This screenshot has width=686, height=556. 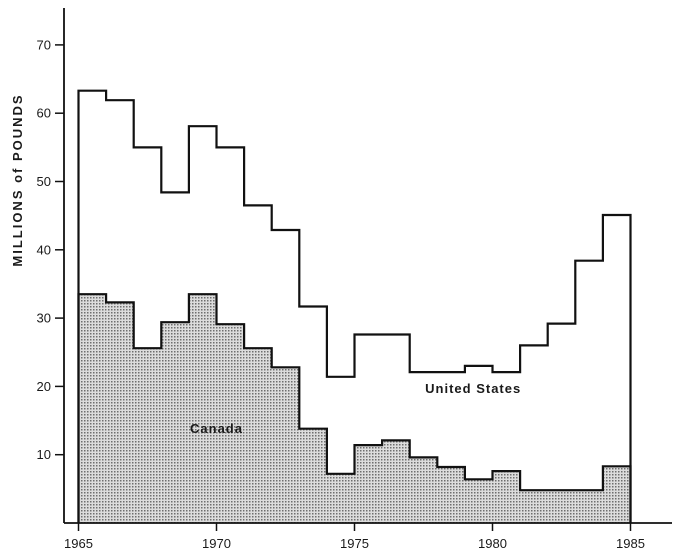 I want to click on canada-bar-1981, so click(x=534, y=506).